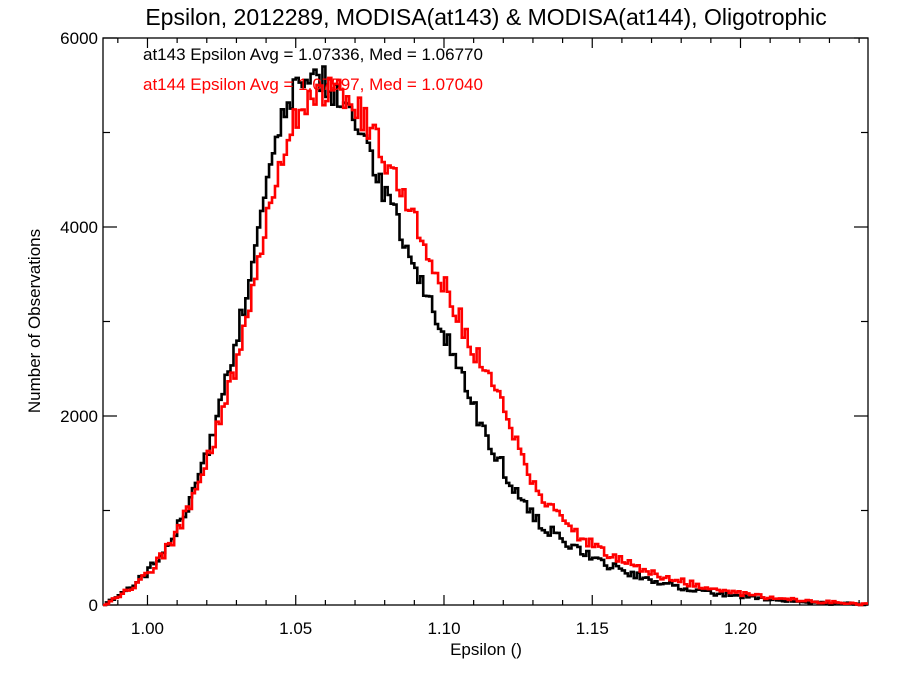 This screenshot has height=675, width=900. Describe the element at coordinates (443, 628) in the screenshot. I see `x-tick-label: 1.10` at that location.